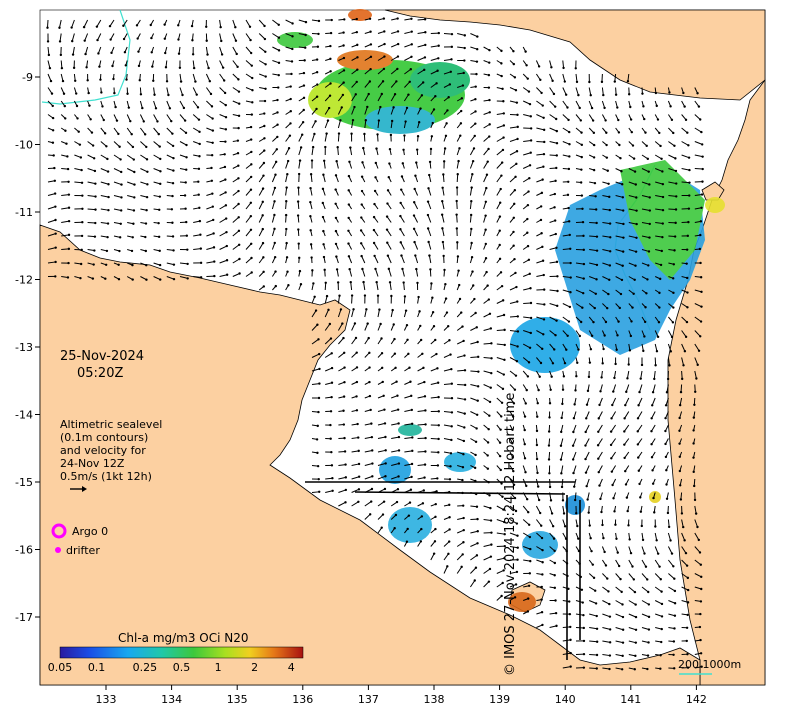 The image size is (792, 716). Describe the element at coordinates (106, 699) in the screenshot. I see `x-tick-label: 133` at that location.